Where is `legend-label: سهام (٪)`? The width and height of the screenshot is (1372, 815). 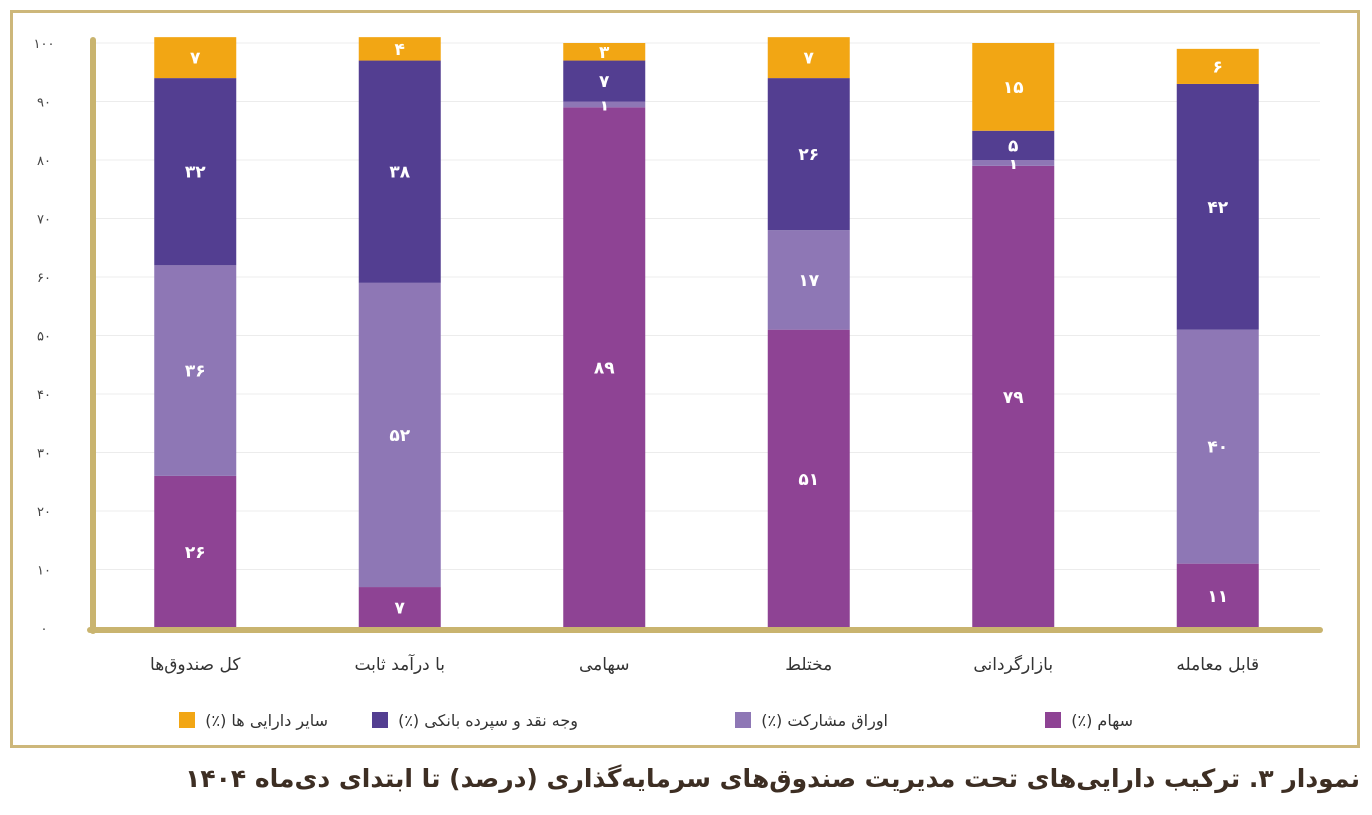 legend-label: سهام (٪) is located at coordinates (1102, 720).